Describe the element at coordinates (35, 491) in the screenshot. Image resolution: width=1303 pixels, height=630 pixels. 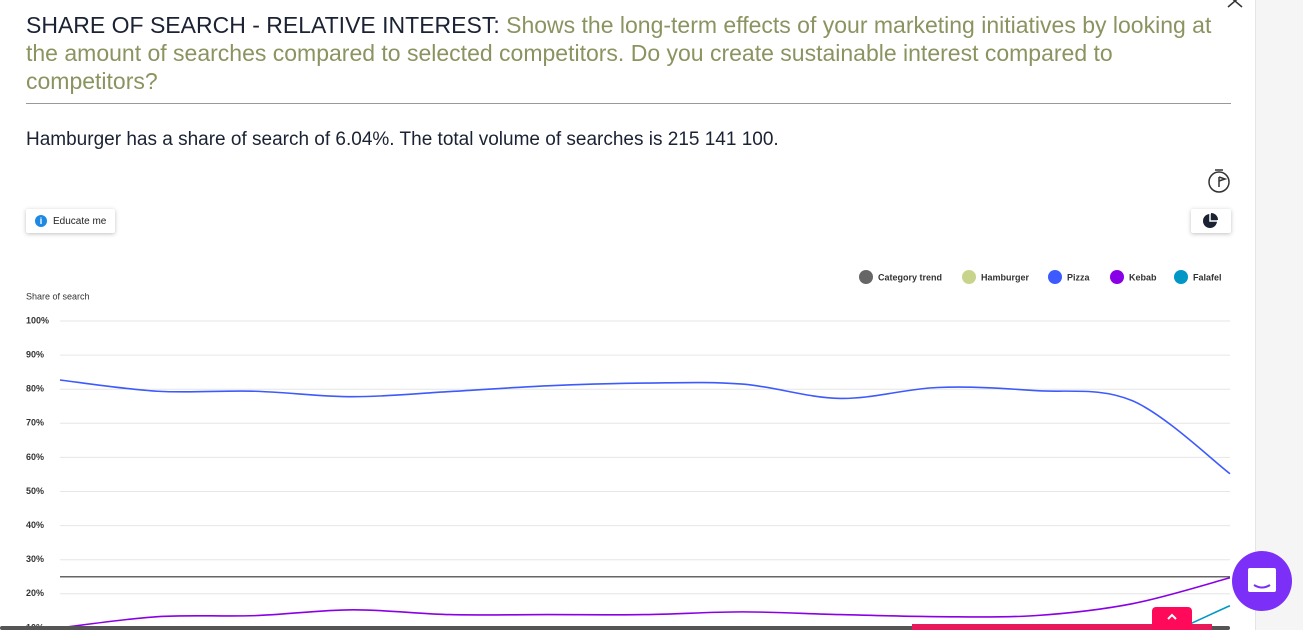
I see `y-tick-label: 50%` at that location.